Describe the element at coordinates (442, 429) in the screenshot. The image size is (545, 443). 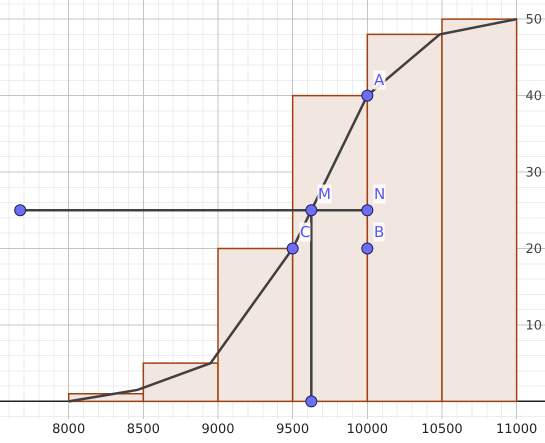
I see `x-tick-label: 10500` at that location.